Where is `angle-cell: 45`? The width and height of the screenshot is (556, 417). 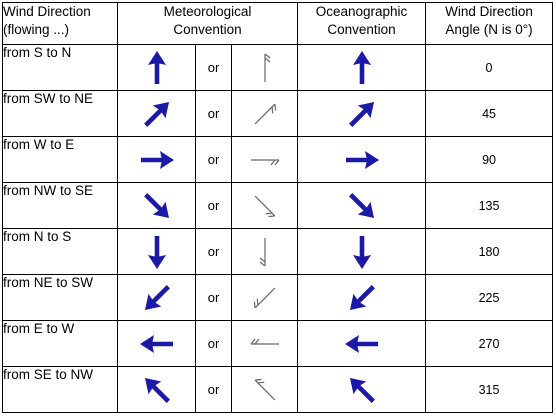
angle-cell: 45 is located at coordinates (489, 113).